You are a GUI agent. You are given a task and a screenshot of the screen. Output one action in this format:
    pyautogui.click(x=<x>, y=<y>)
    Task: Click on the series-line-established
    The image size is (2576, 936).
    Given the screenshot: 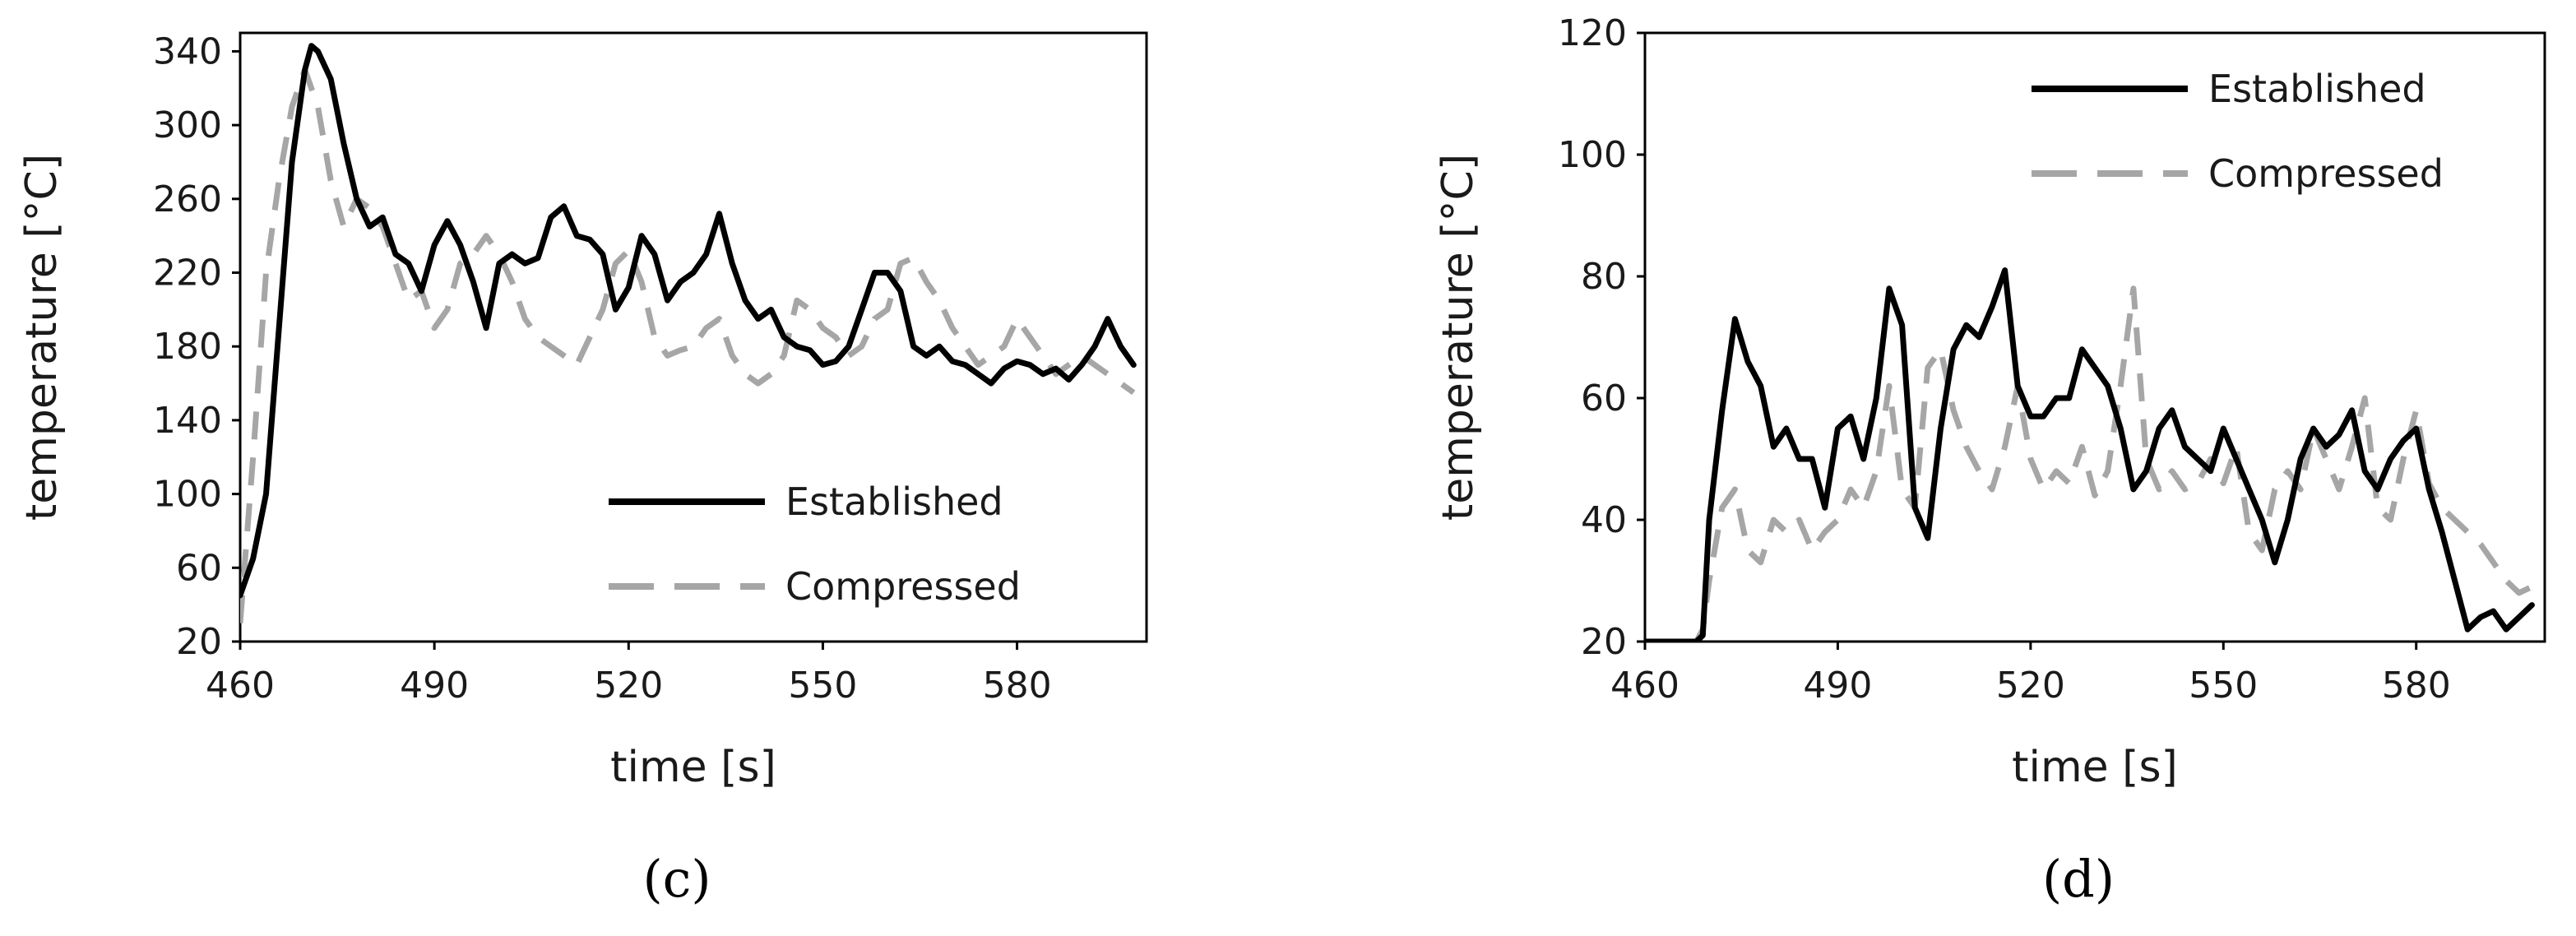 What is the action you would take?
    pyautogui.click(x=2090, y=454)
    